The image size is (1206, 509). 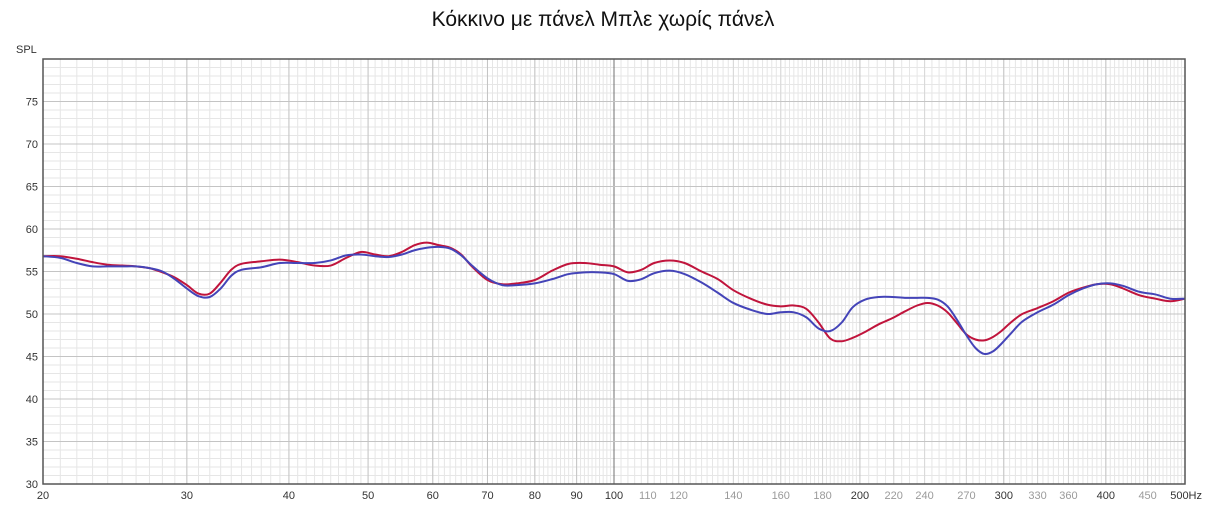 I want to click on y-axis-label: SPL, so click(x=26, y=50).